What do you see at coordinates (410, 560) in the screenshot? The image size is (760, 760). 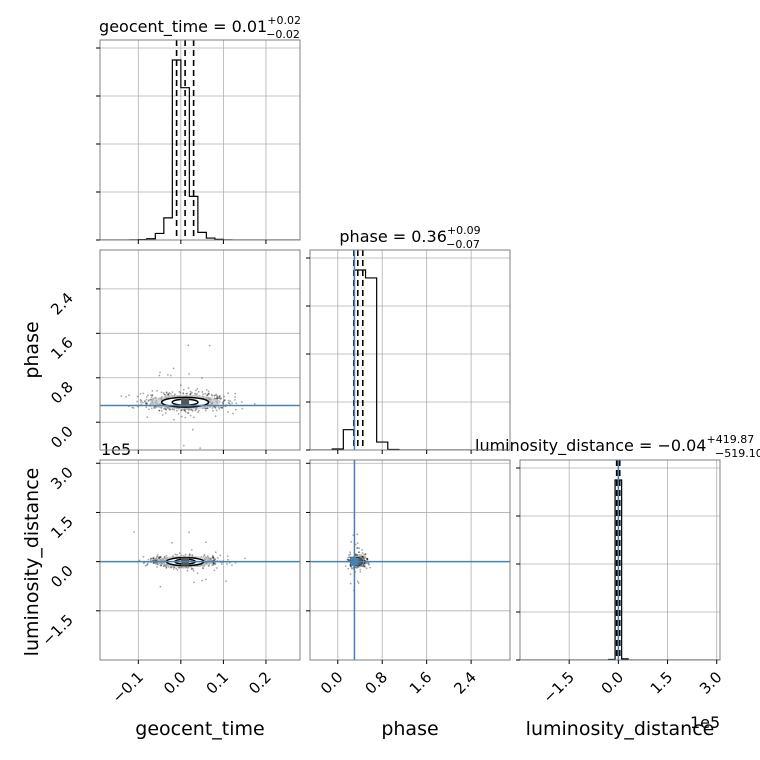 I see `gridlines` at bounding box center [410, 560].